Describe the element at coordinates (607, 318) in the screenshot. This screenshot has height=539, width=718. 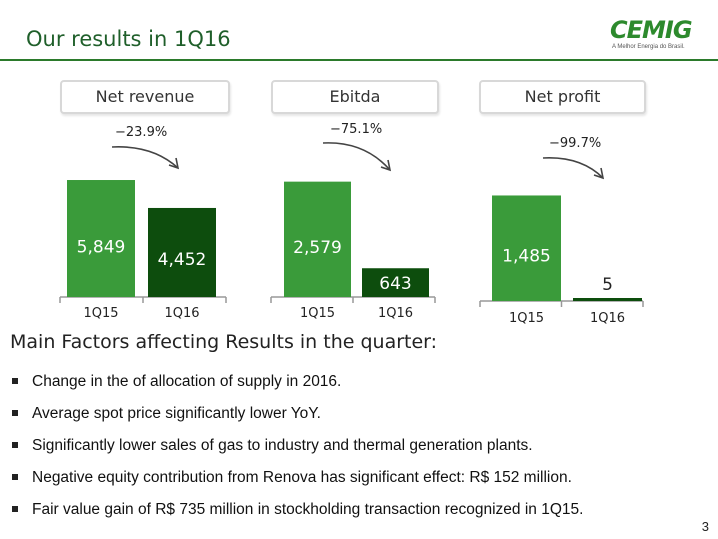
I see `net-profit-category-label: 1Q16` at that location.